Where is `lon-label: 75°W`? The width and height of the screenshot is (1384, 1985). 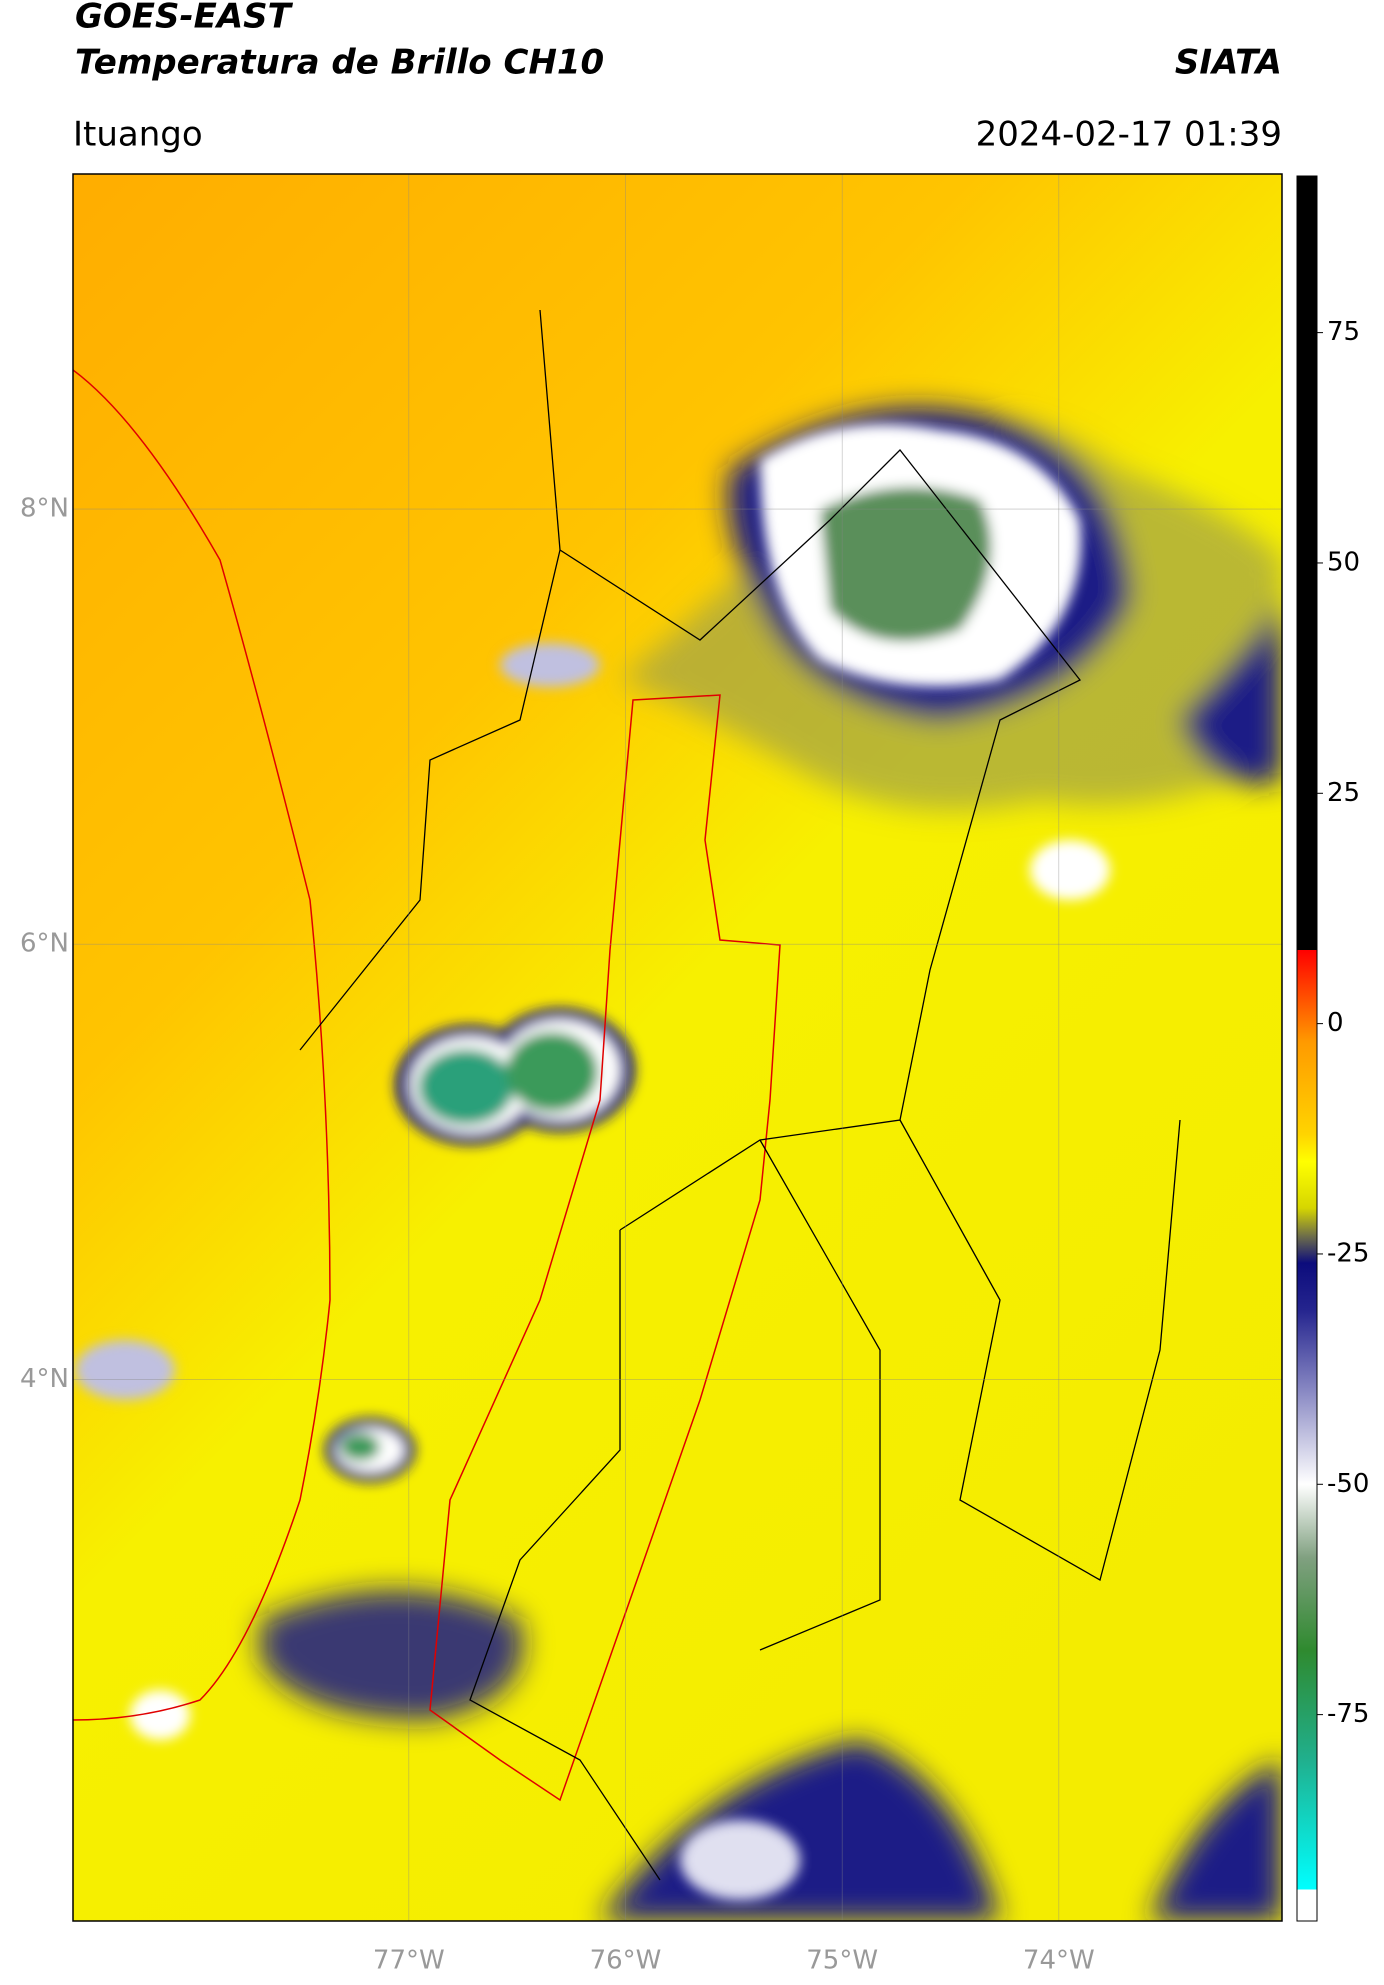
lon-label: 75°W is located at coordinates (842, 1961).